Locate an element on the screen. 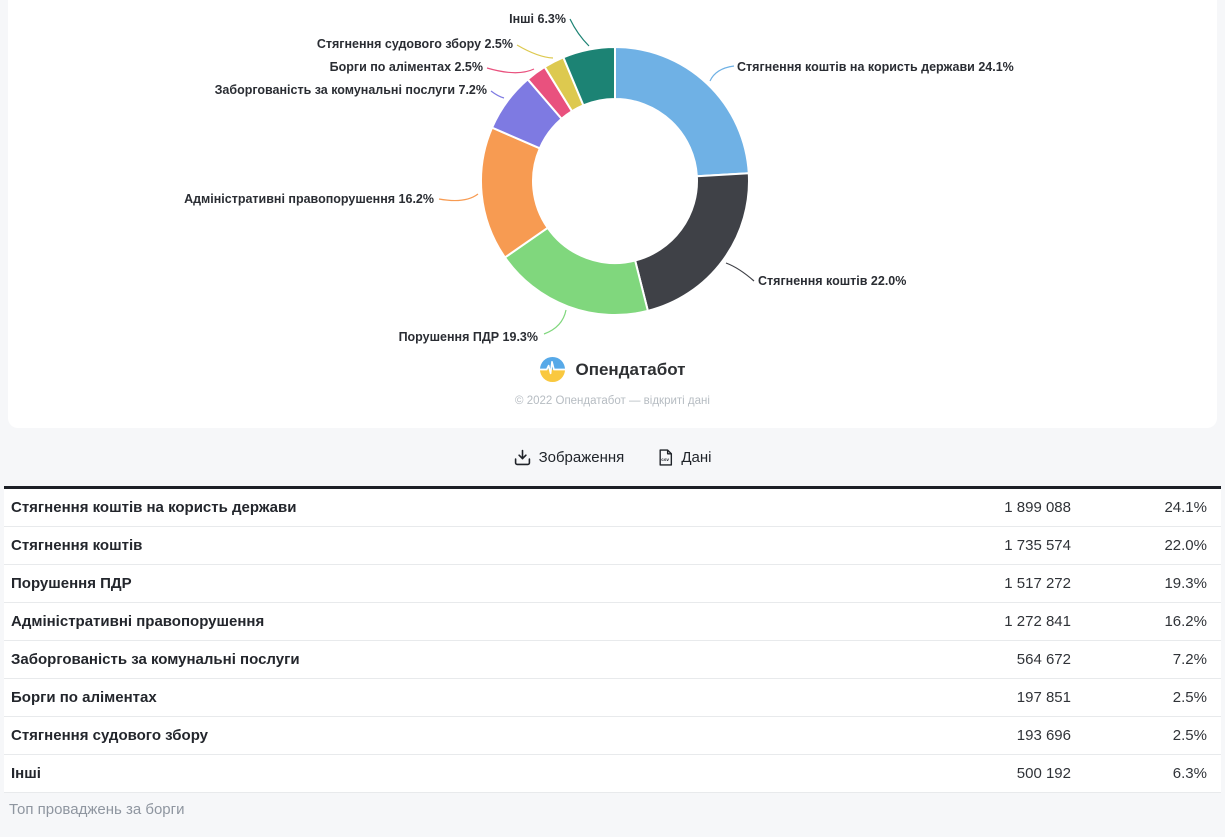 This screenshot has width=1225, height=837. row-value: 1 517 272 is located at coordinates (1037, 583).